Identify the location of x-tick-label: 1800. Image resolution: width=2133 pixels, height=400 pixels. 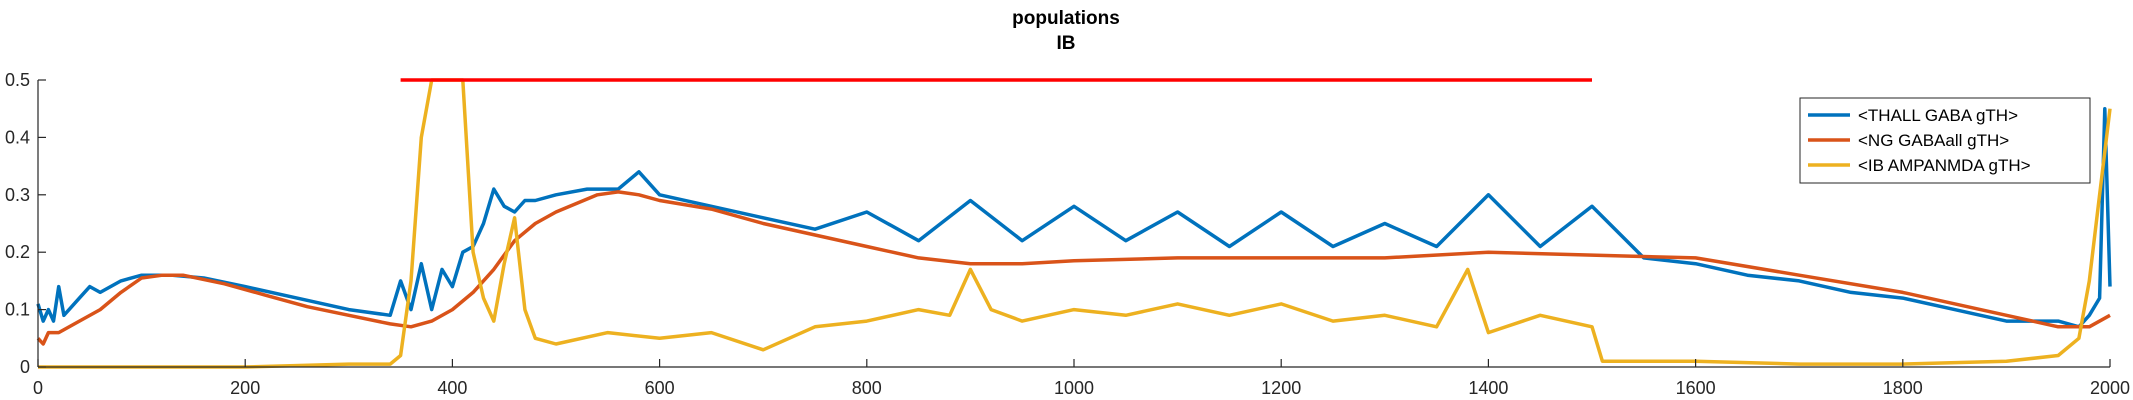
(1903, 388).